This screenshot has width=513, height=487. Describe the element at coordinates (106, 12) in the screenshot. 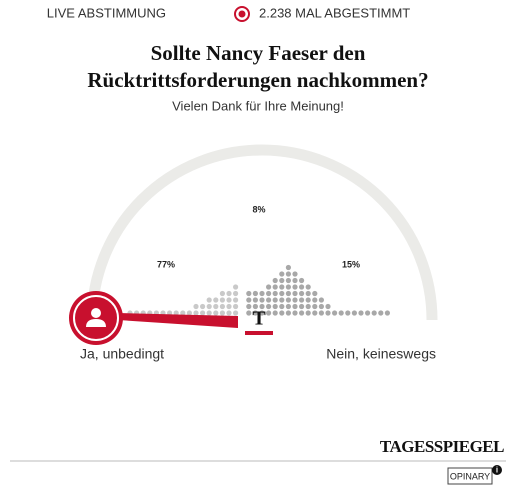

I see `live-label: LIVE ABSTIMMUNG` at that location.